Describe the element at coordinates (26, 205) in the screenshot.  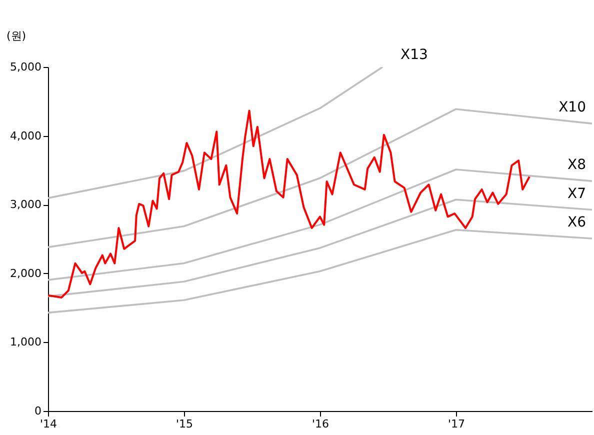
I see `y-tick-label: 3,000` at that location.